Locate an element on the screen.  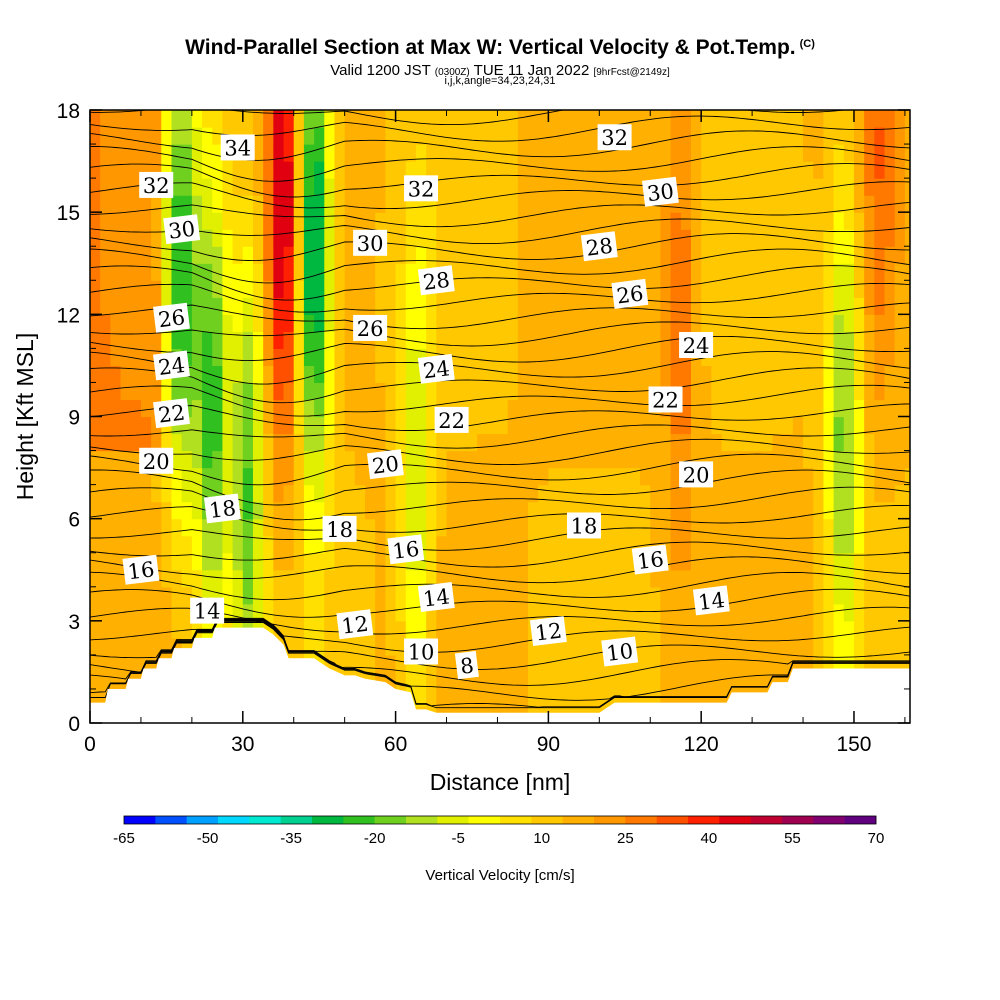
theta-contour-line is located at coordinates (500, 586).